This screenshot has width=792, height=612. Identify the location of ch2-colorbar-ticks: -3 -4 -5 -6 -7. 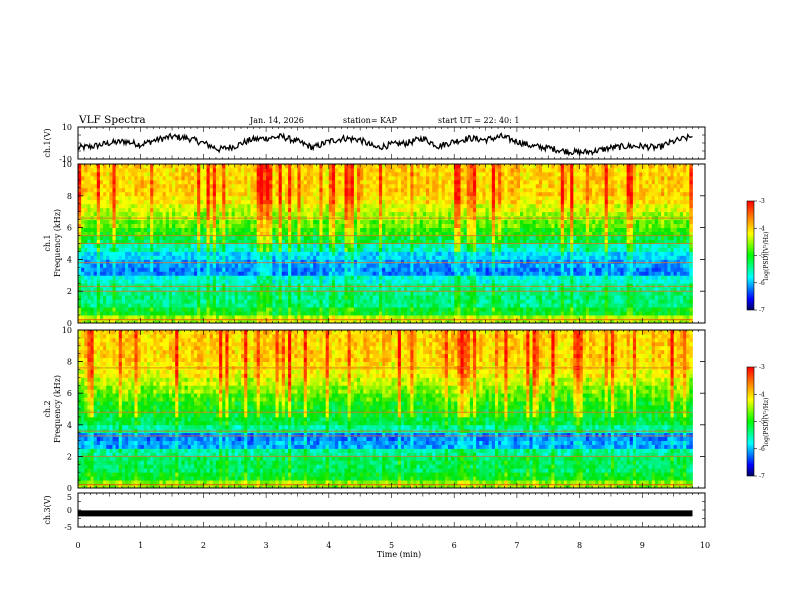
(759, 422).